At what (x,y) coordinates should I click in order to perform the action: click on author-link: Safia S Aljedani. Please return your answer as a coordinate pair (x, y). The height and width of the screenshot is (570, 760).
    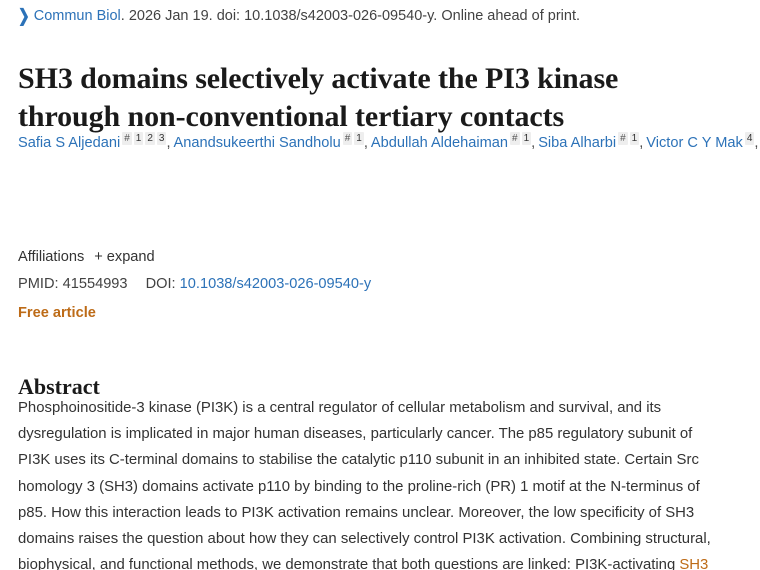
    Looking at the image, I should click on (69, 143).